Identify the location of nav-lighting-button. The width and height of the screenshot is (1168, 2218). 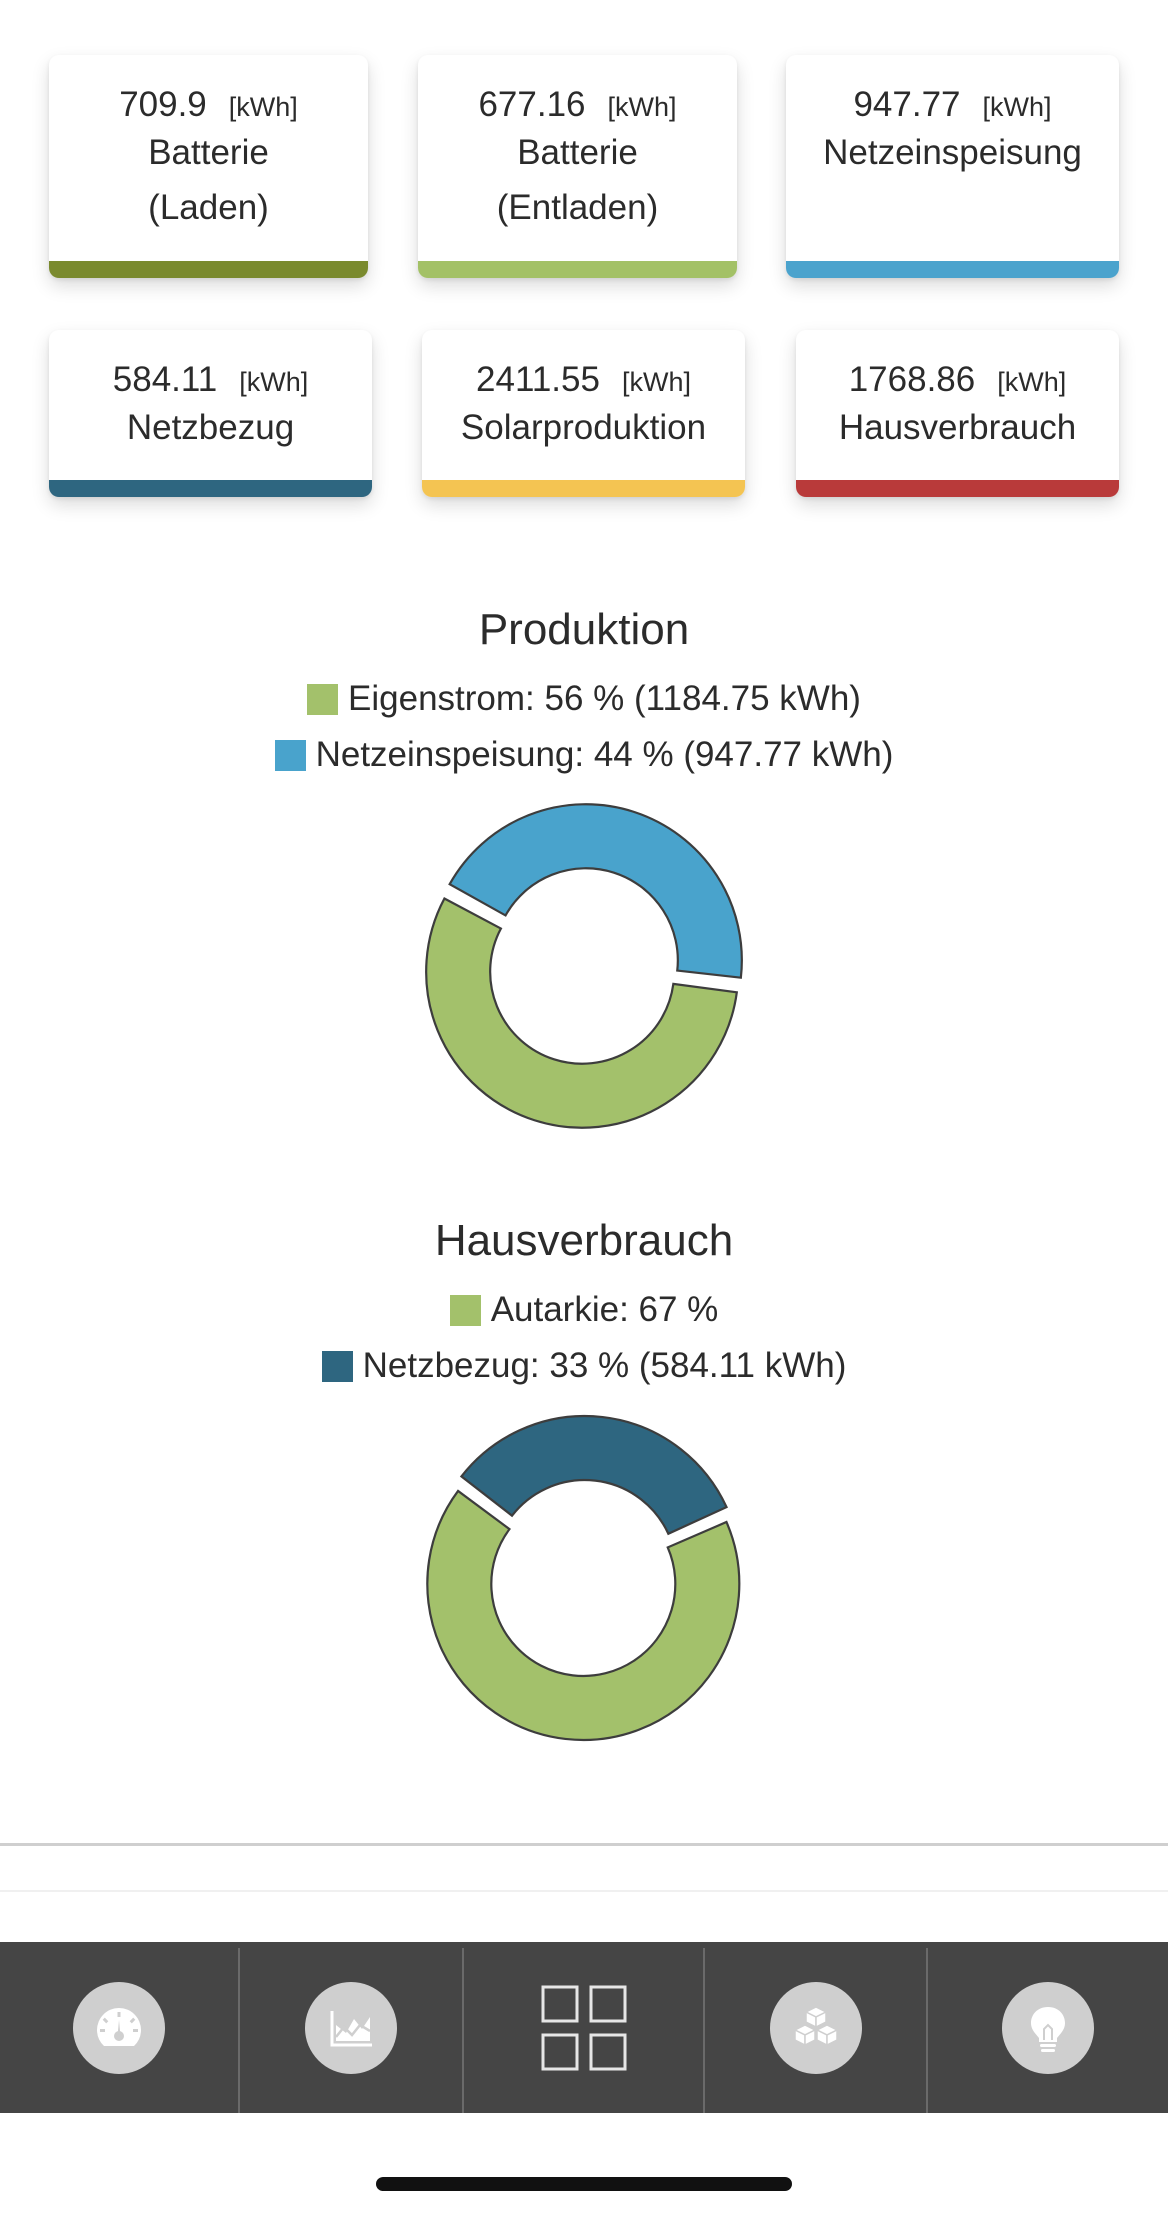
(1048, 2027).